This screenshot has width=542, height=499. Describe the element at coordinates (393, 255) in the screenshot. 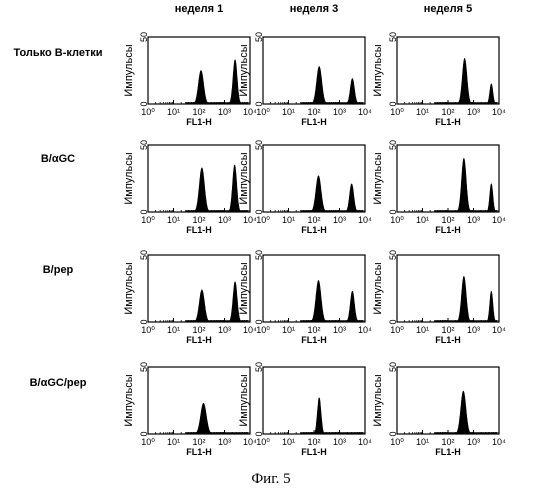

I see `panel-r3-c3-y-tick-label: 50` at that location.